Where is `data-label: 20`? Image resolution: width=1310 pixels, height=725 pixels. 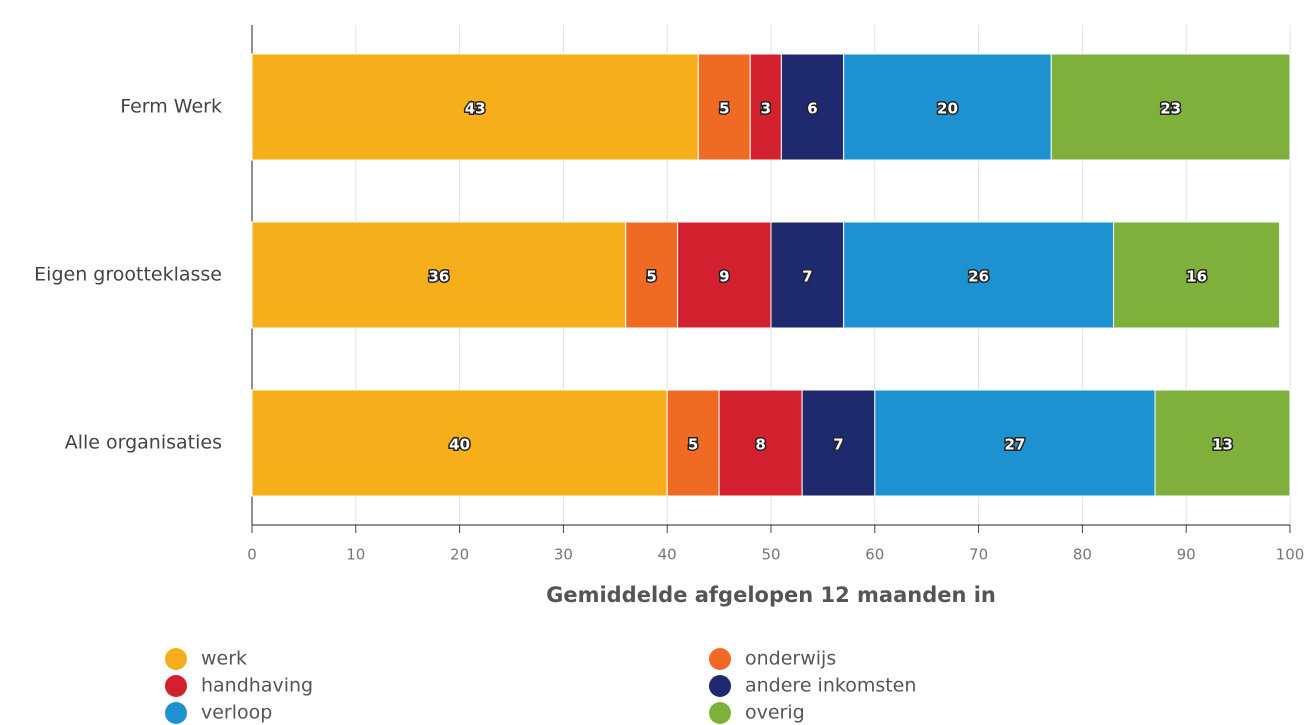
data-label: 20 is located at coordinates (947, 109).